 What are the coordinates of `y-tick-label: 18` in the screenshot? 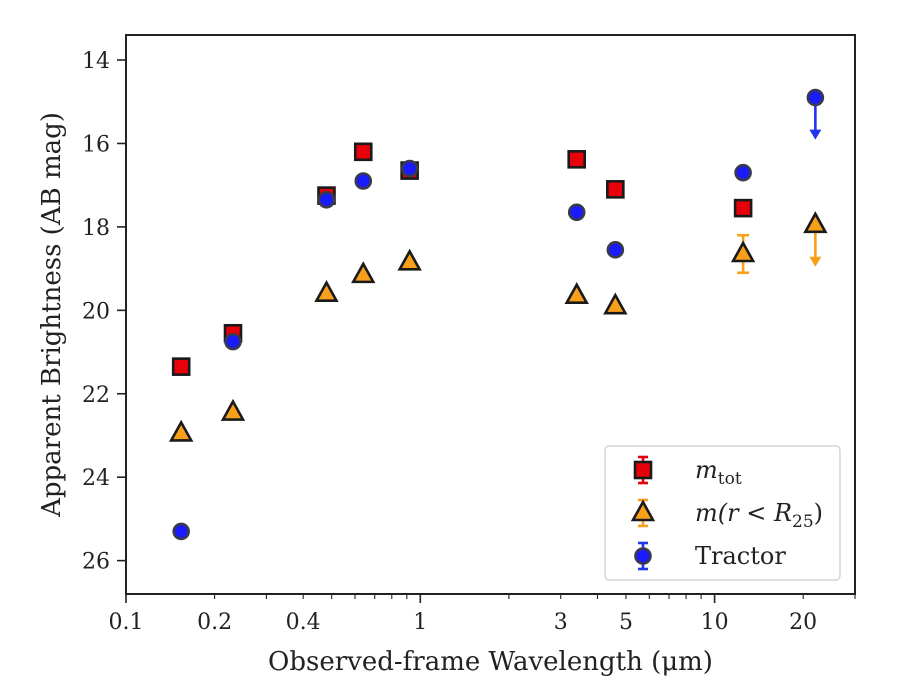 It's located at (96, 228).